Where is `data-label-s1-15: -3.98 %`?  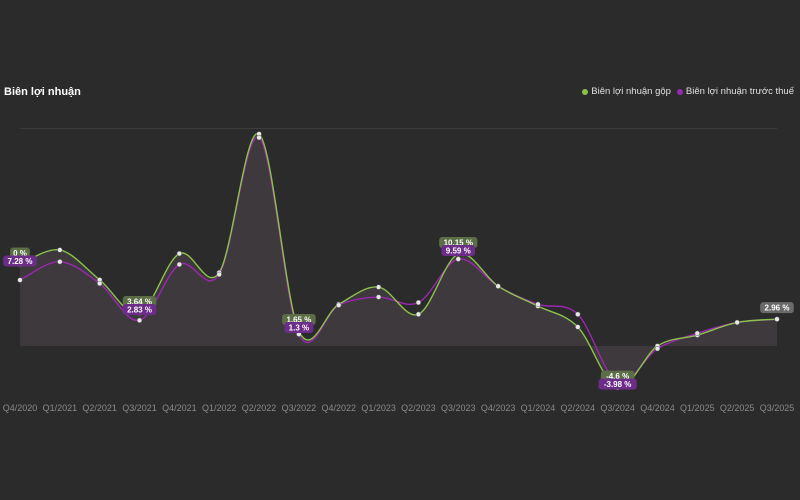 data-label-s1-15: -3.98 % is located at coordinates (618, 384).